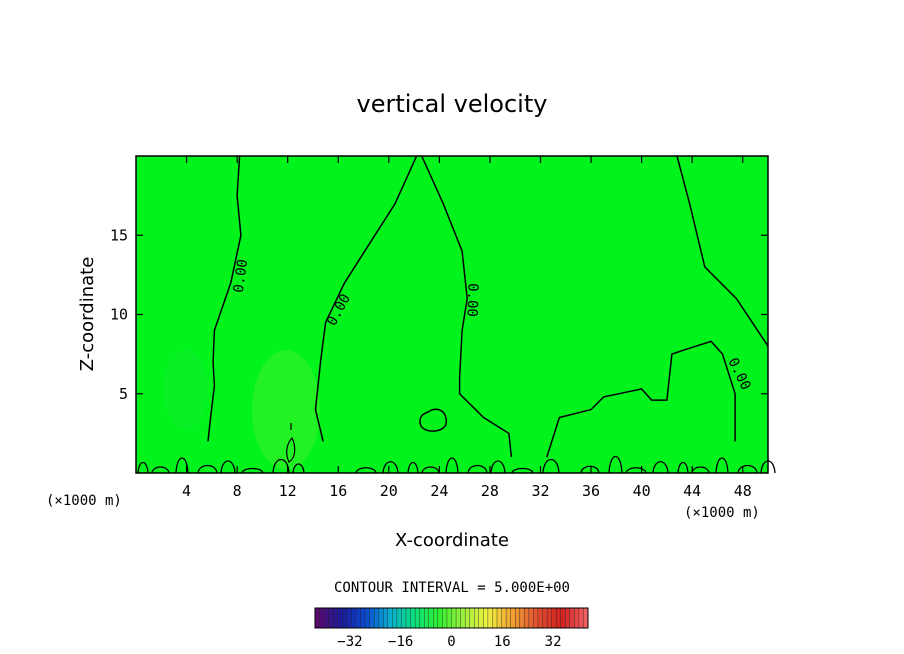 This screenshot has height=654, width=904. I want to click on heatmap-updraft-patch, so click(286, 410).